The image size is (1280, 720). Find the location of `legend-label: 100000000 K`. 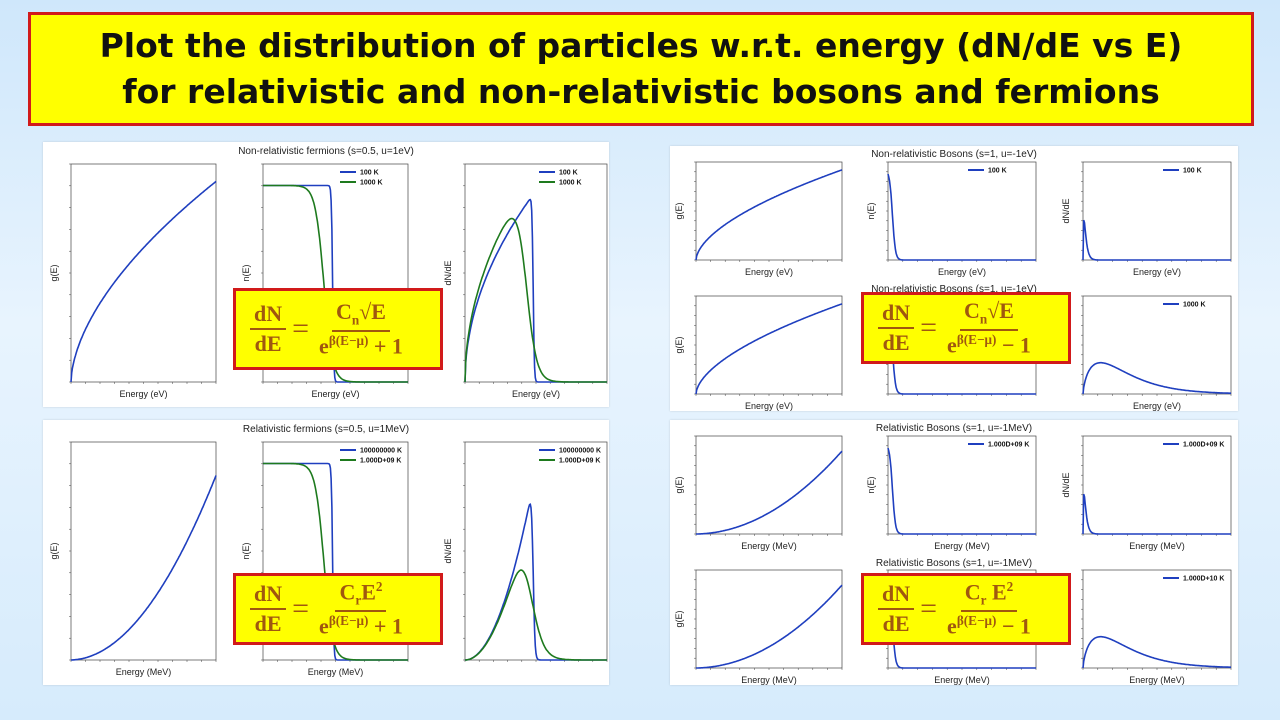

legend-label: 100000000 K is located at coordinates (381, 451).